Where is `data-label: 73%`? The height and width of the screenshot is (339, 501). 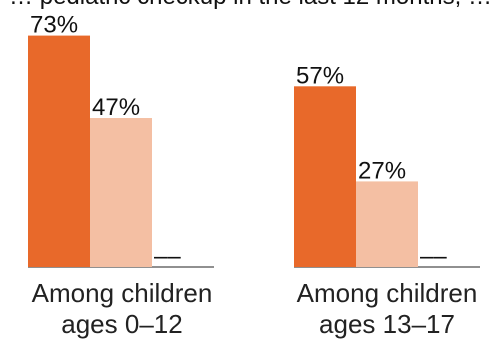 data-label: 73% is located at coordinates (54, 25).